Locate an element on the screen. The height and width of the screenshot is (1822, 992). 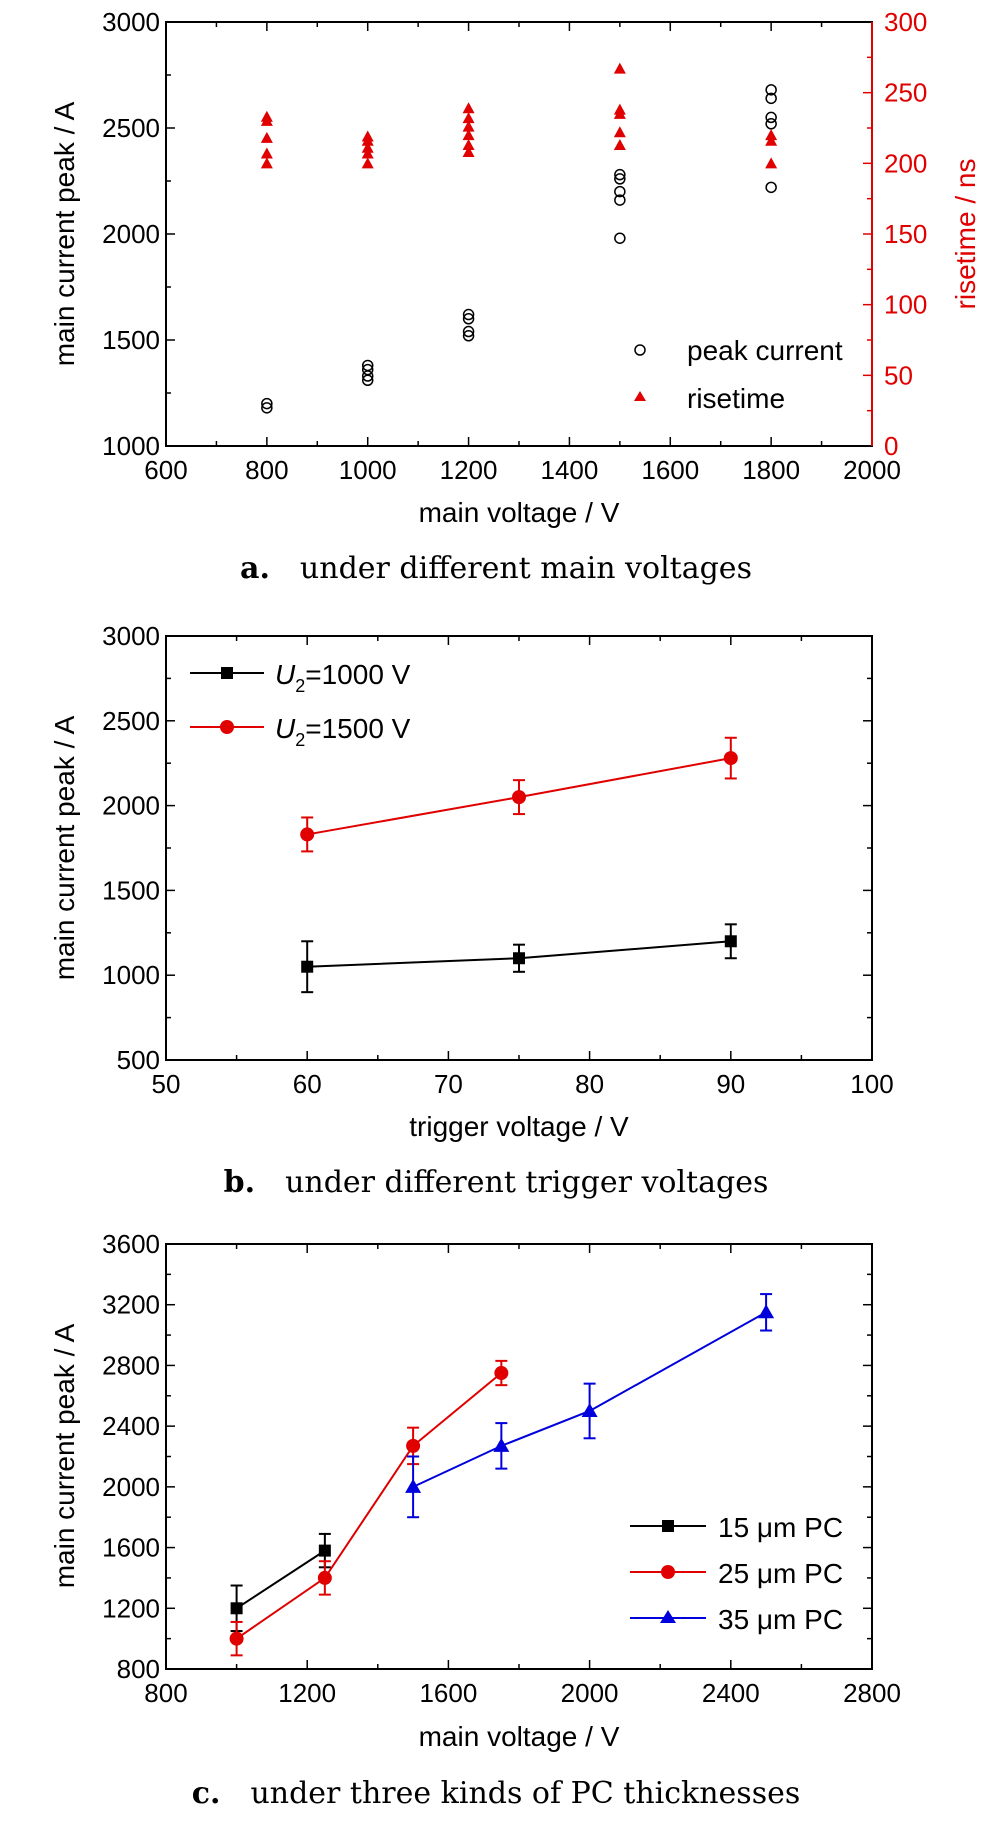
panel-b-caption: b. under different trigger voltages is located at coordinates (496, 1182).